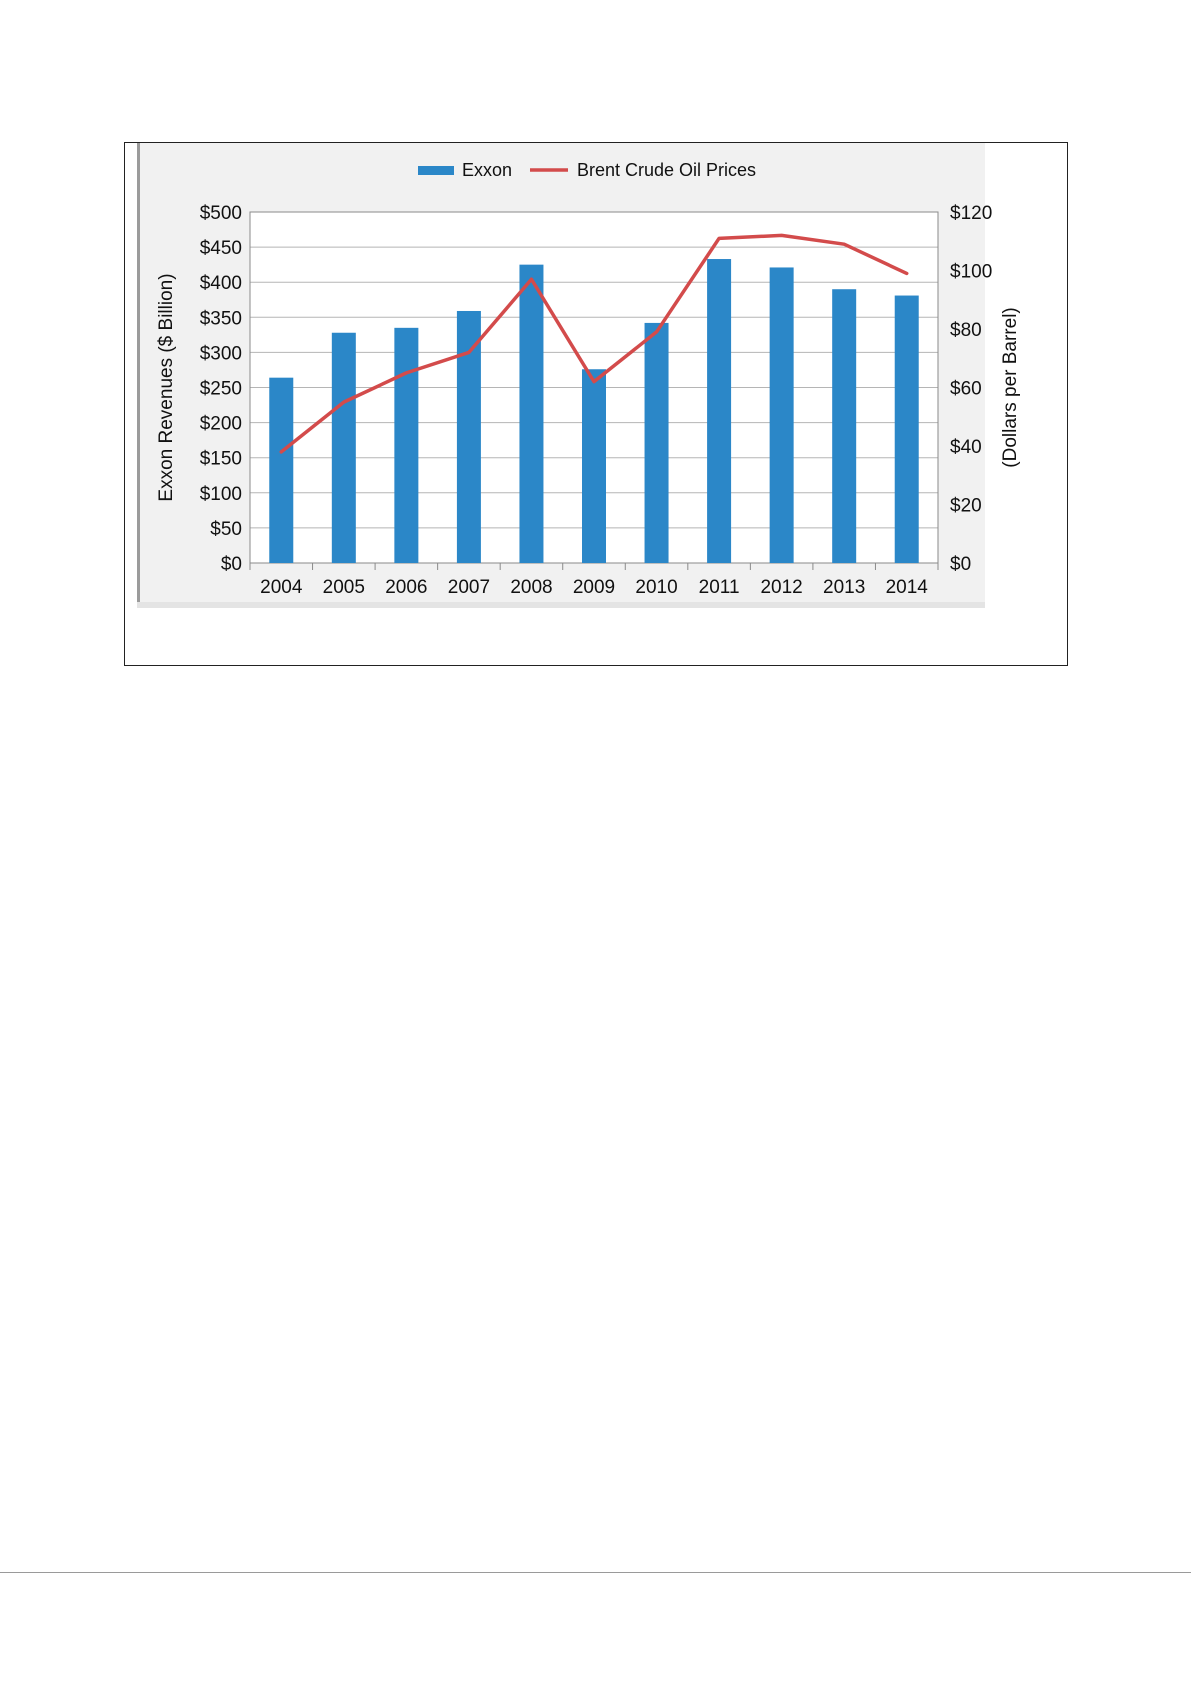 This screenshot has height=1685, width=1191. Describe the element at coordinates (221, 424) in the screenshot. I see `y-tick-label: $200` at that location.